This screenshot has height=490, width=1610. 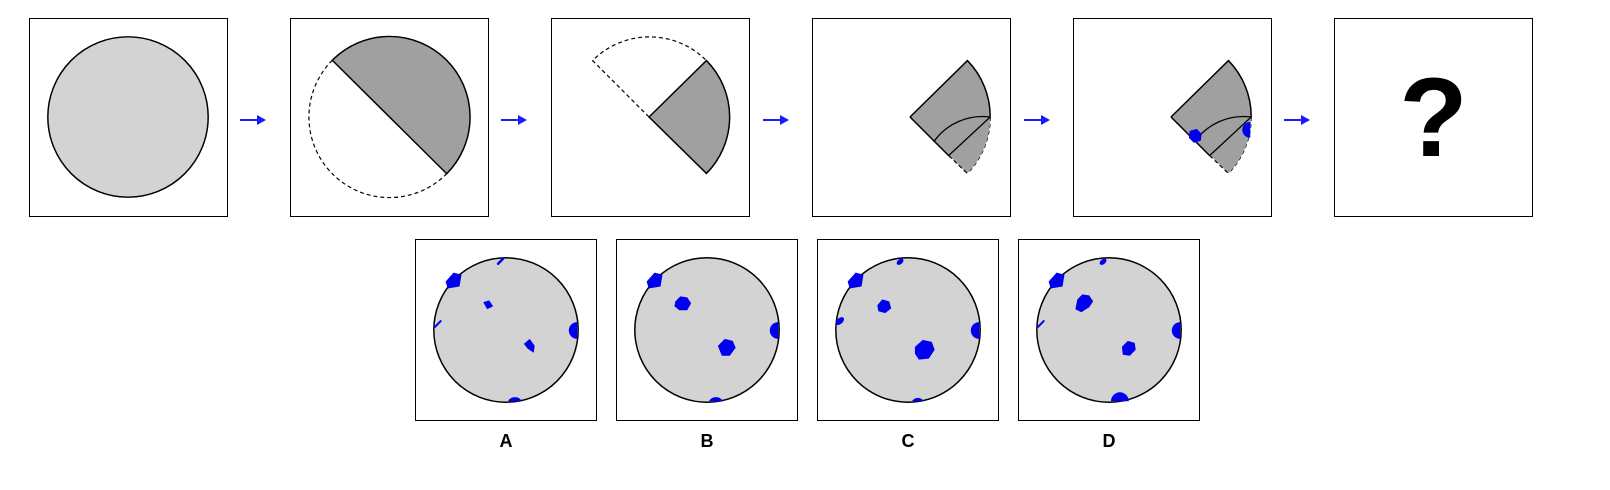 I want to click on option-c-panel, so click(x=908, y=330).